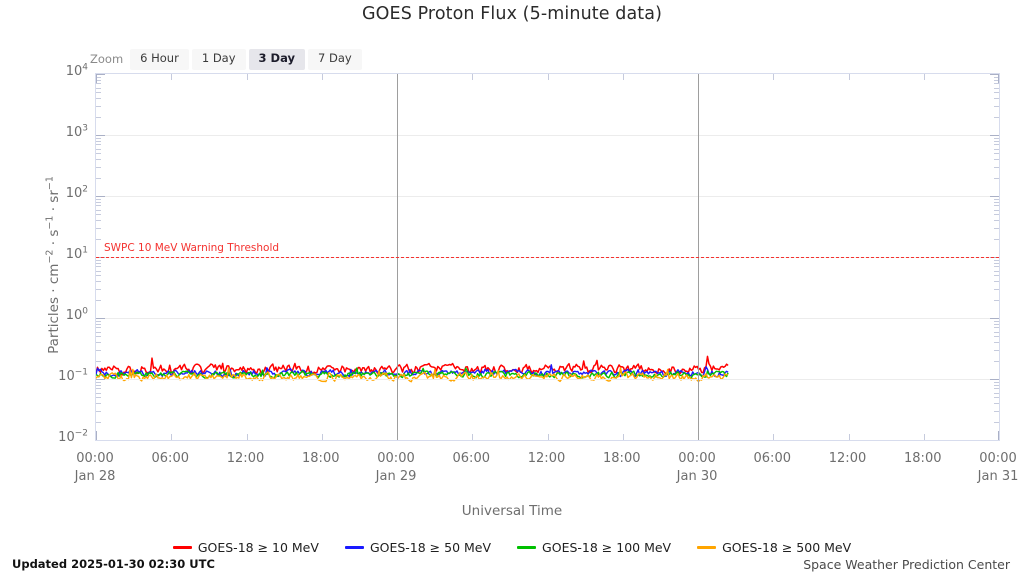 This screenshot has width=1024, height=576. What do you see at coordinates (787, 547) in the screenshot?
I see `legend-label-500mev: GOES-18 ≥ 500 MeV` at bounding box center [787, 547].